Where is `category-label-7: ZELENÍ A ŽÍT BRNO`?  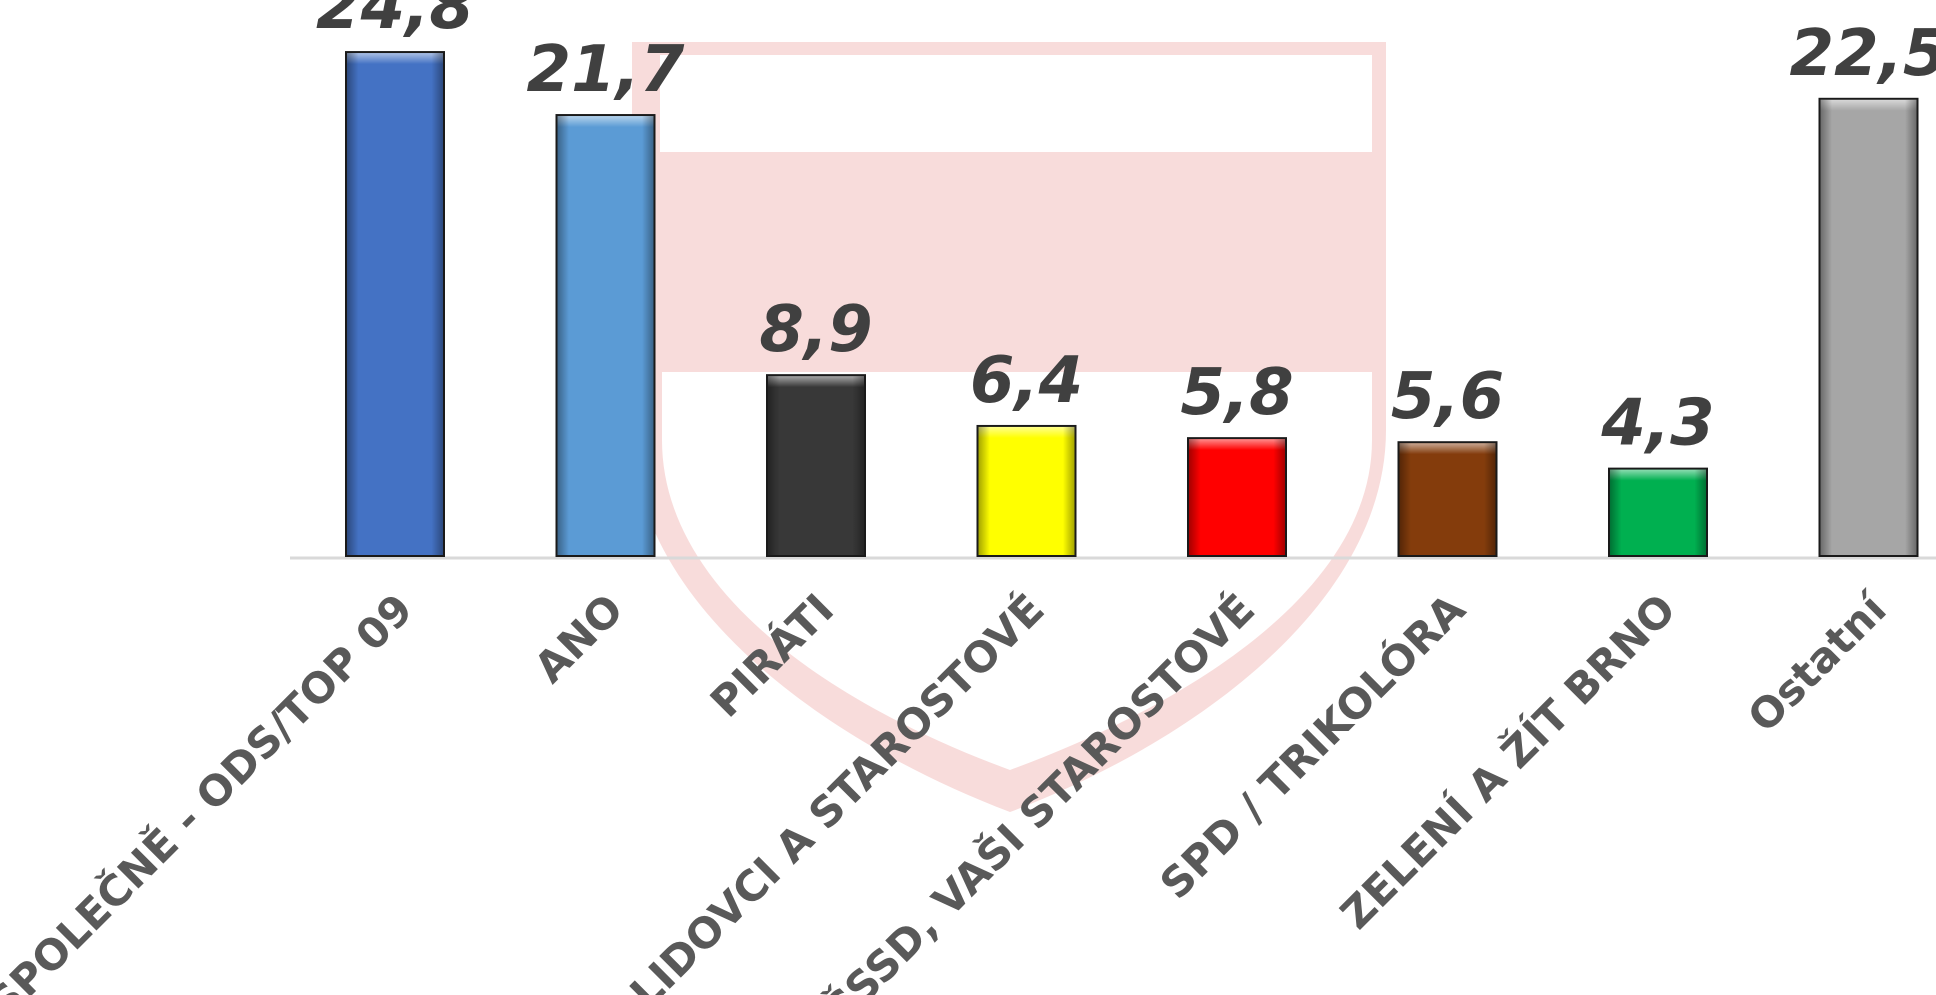 category-label-7: ZELENÍ A ŽÍT BRNO is located at coordinates (1507, 761).